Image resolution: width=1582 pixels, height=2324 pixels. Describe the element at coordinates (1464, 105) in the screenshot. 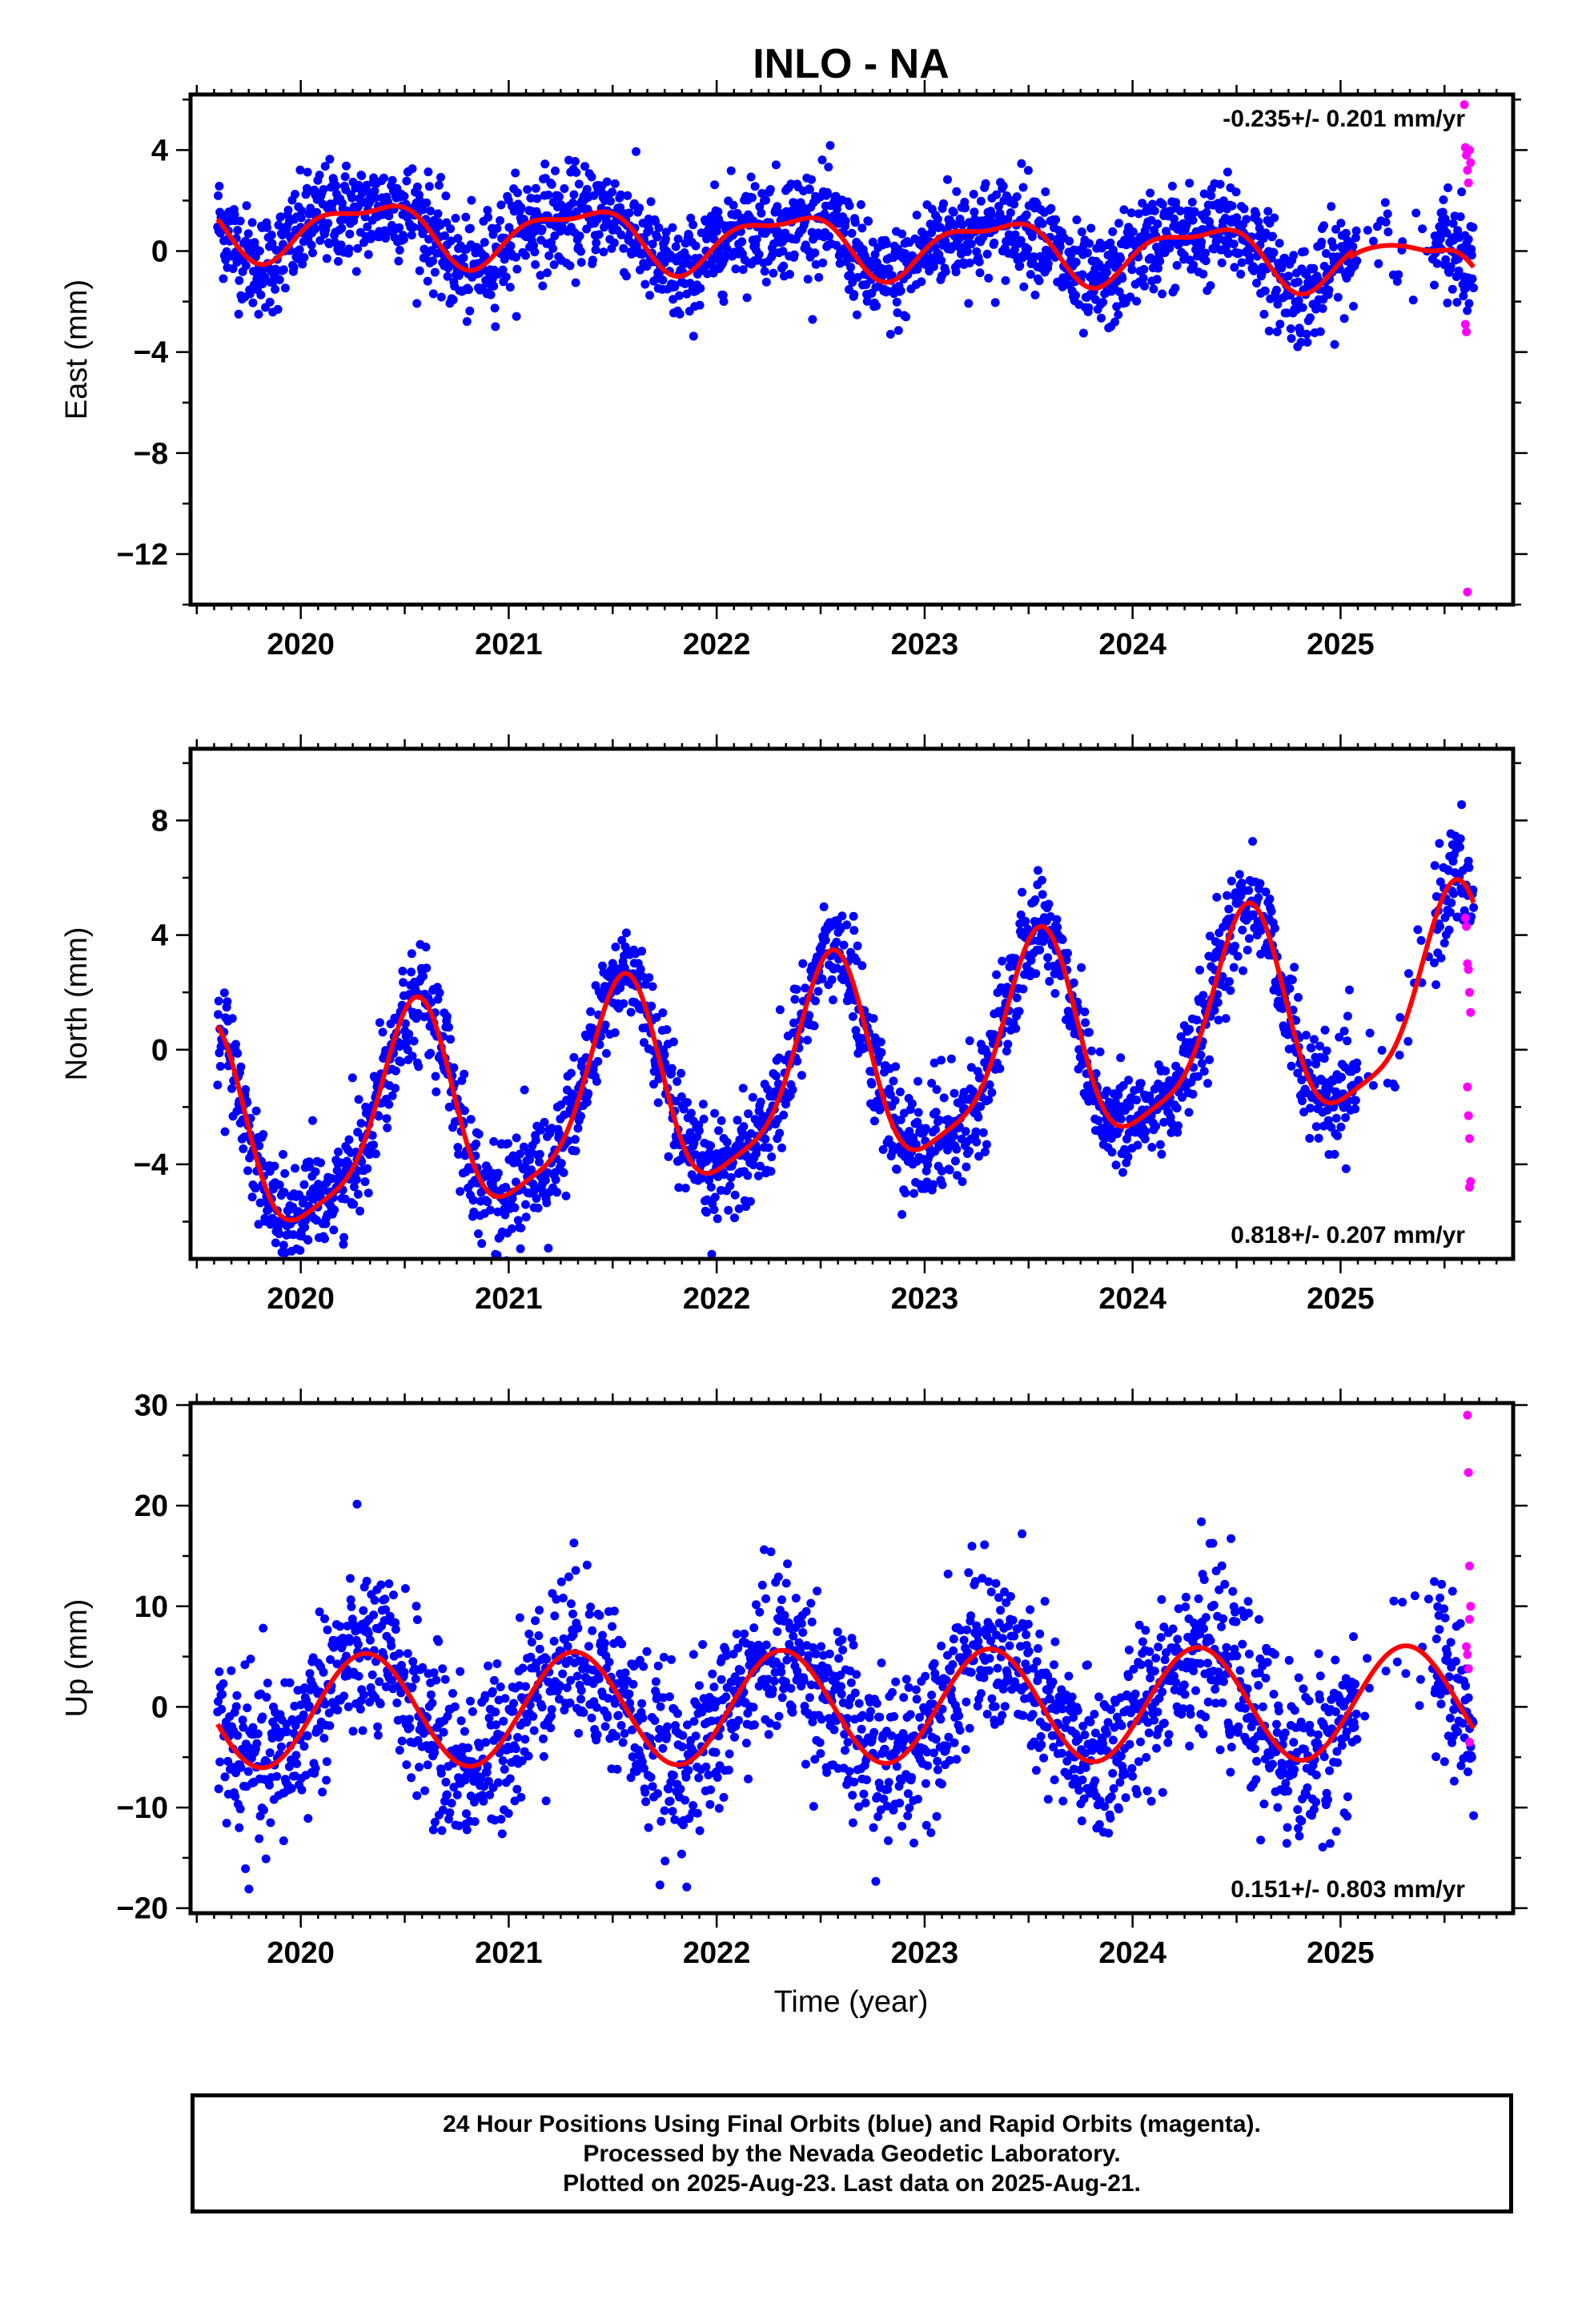

I see `east-rapid-point` at that location.